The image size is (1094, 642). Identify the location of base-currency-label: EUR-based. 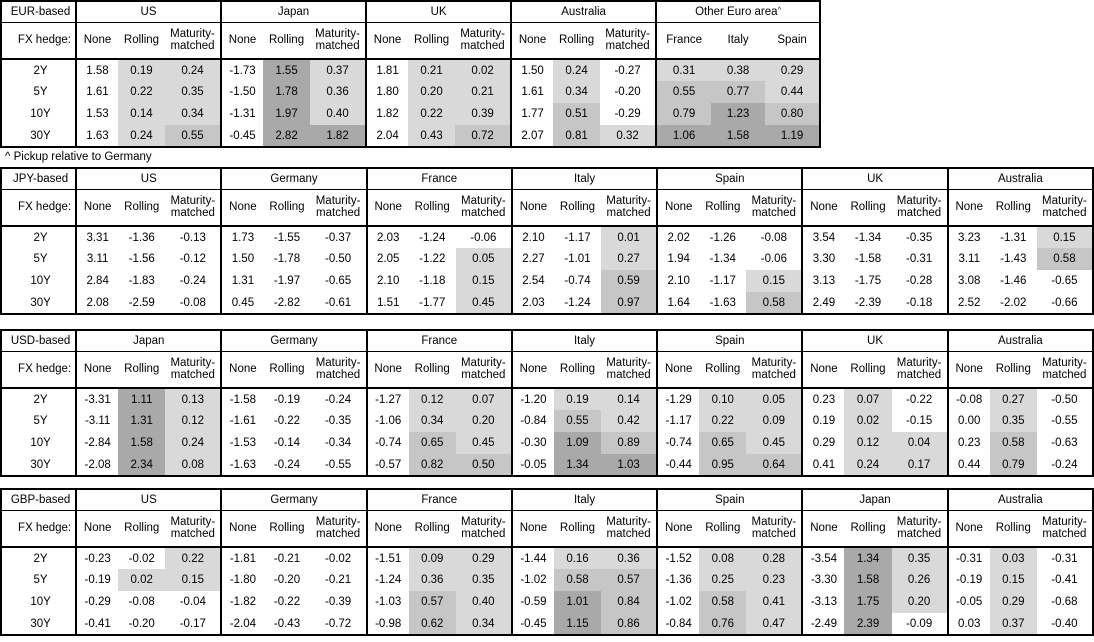
(39, 12).